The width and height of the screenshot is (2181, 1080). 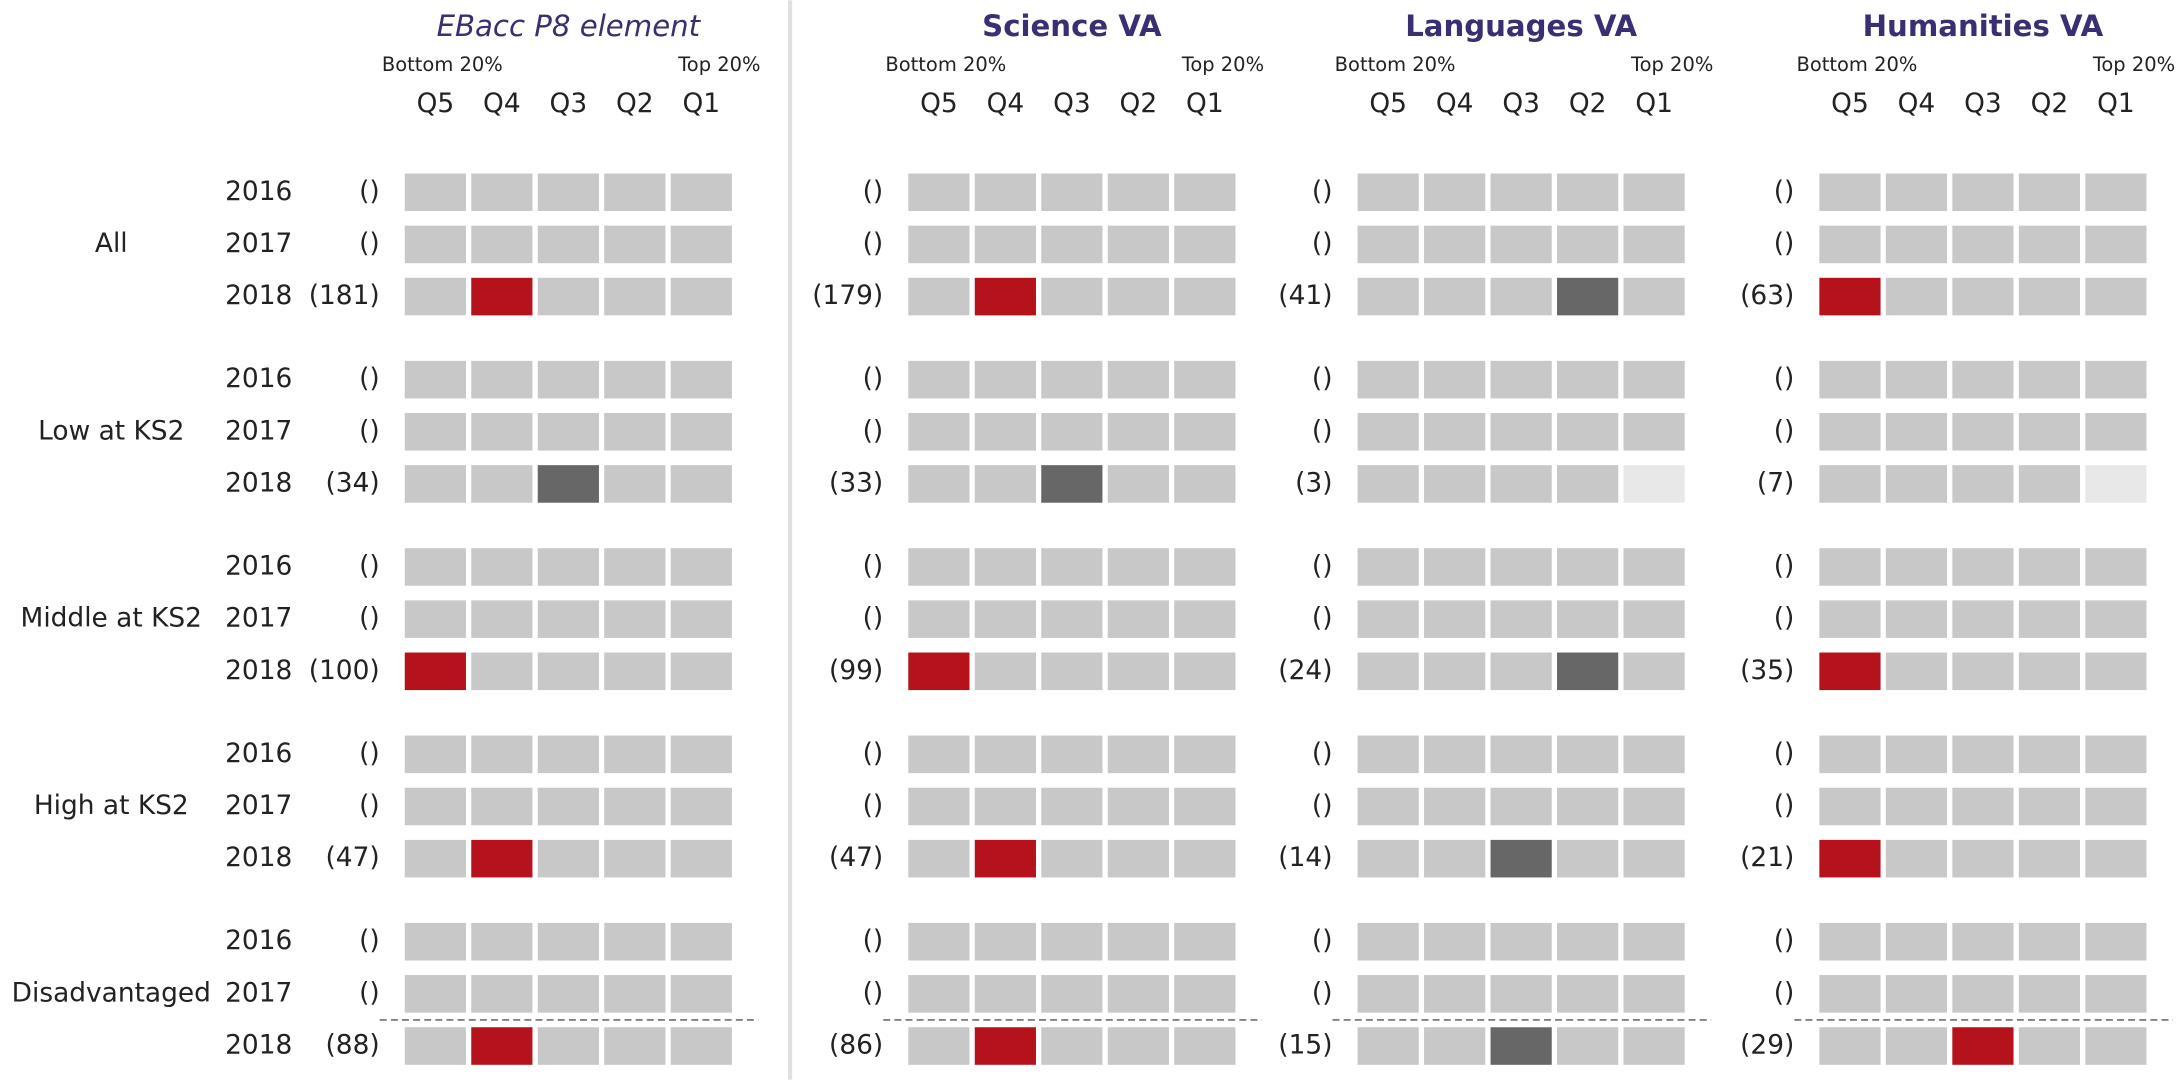 I want to click on panel-title: Languages VA, so click(x=1521, y=26).